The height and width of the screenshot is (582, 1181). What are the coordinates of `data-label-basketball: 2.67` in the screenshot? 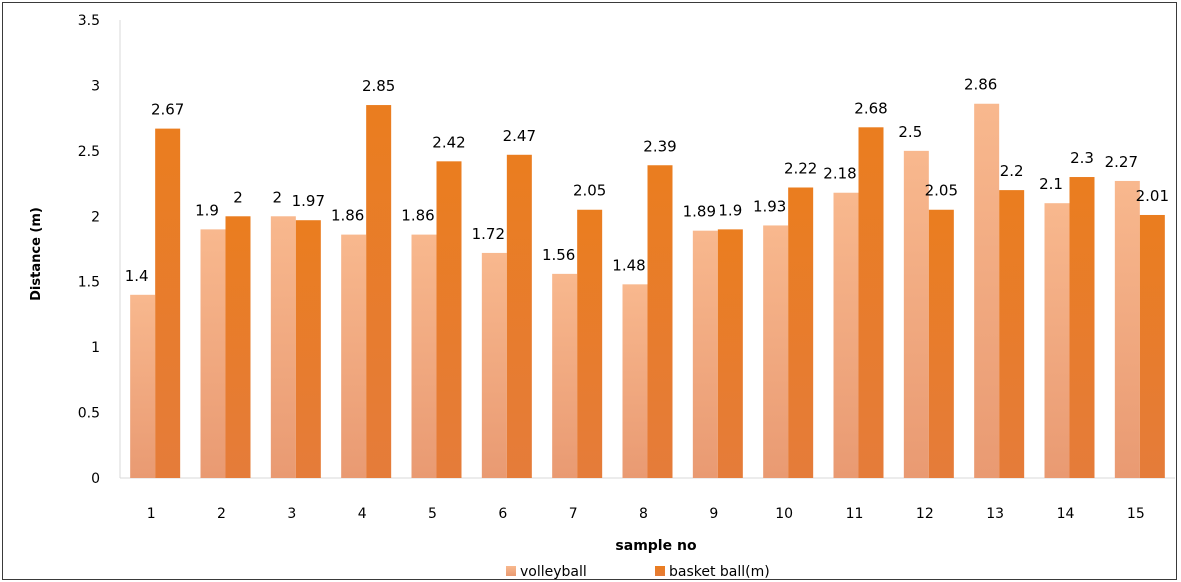 It's located at (167, 110).